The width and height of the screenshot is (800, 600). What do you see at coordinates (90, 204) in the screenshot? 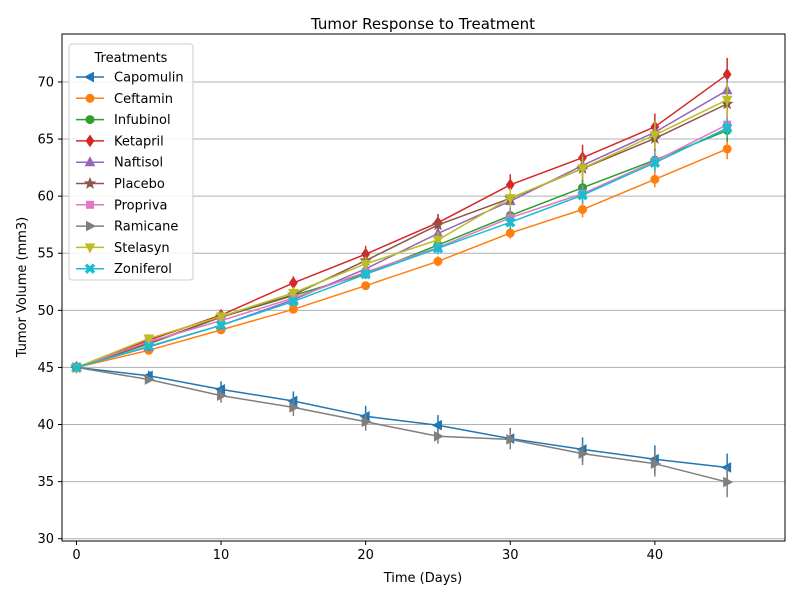
I see `legend-marker-propriva` at bounding box center [90, 204].